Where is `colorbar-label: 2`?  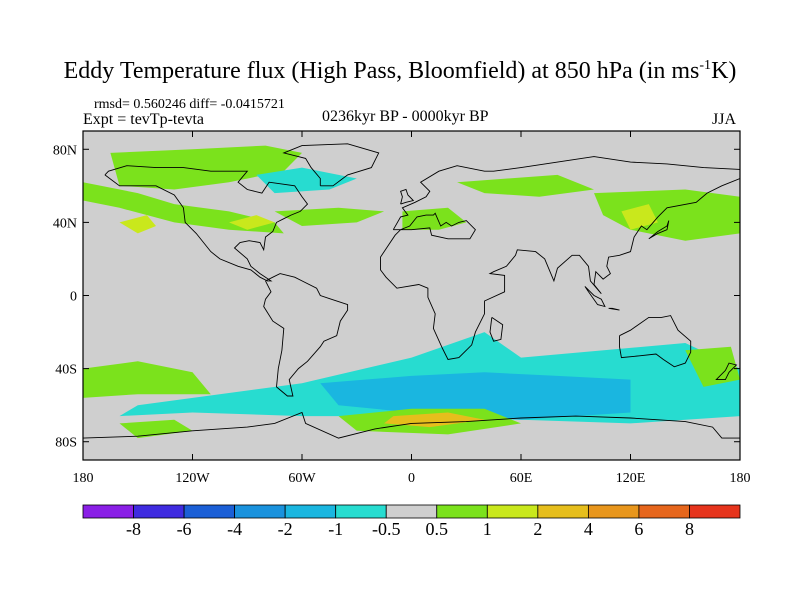
colorbar-label: 2 is located at coordinates (537, 529).